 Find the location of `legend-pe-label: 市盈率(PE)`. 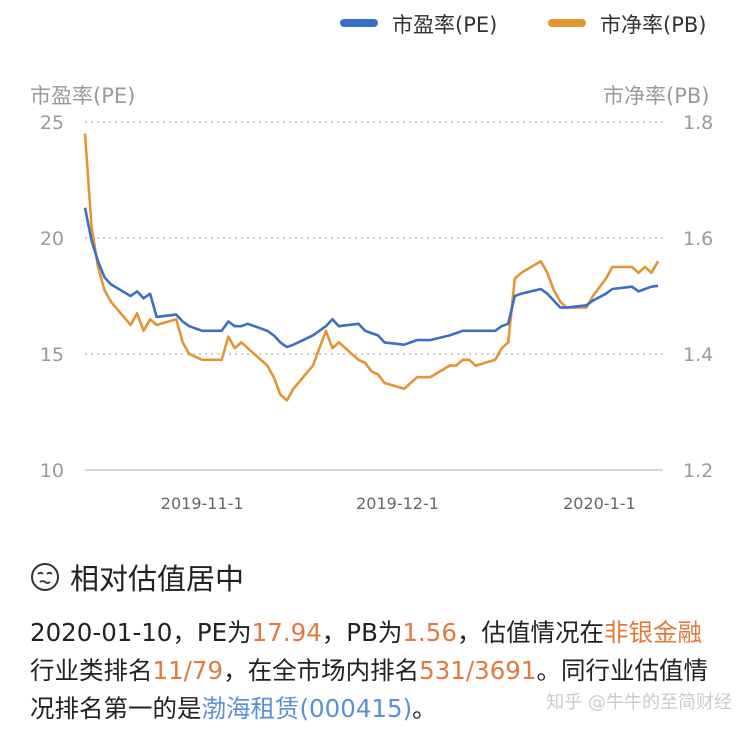

legend-pe-label: 市盈率(PE) is located at coordinates (444, 25).